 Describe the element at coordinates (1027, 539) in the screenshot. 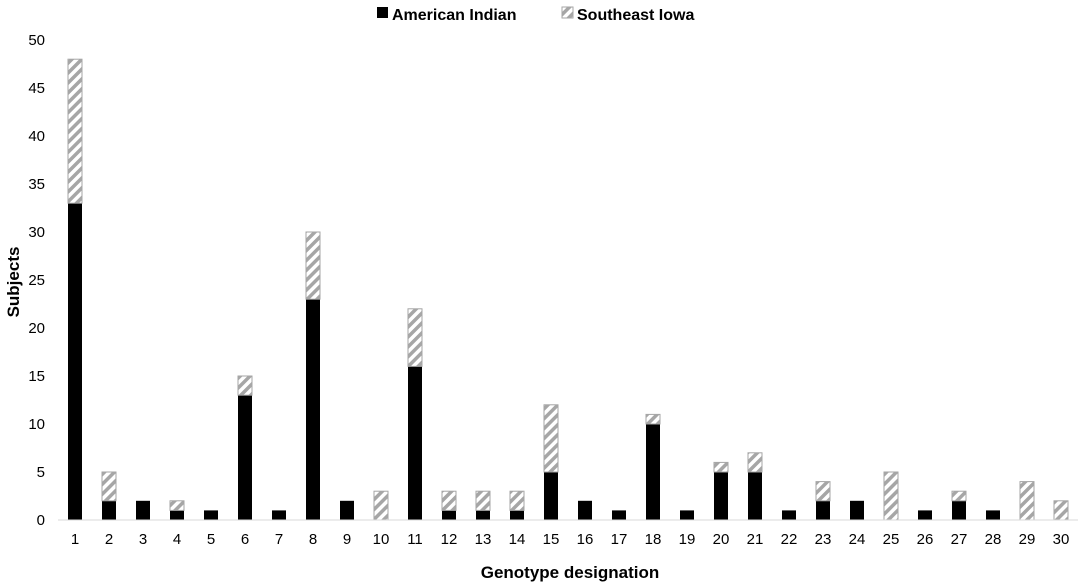

I see `x-tick-label: 29` at that location.